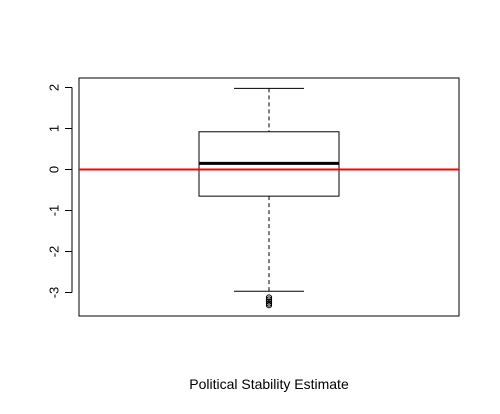 This screenshot has height=414, width=500. I want to click on y-axis: -3 -2 -1 0 1 2, so click(60, 191).